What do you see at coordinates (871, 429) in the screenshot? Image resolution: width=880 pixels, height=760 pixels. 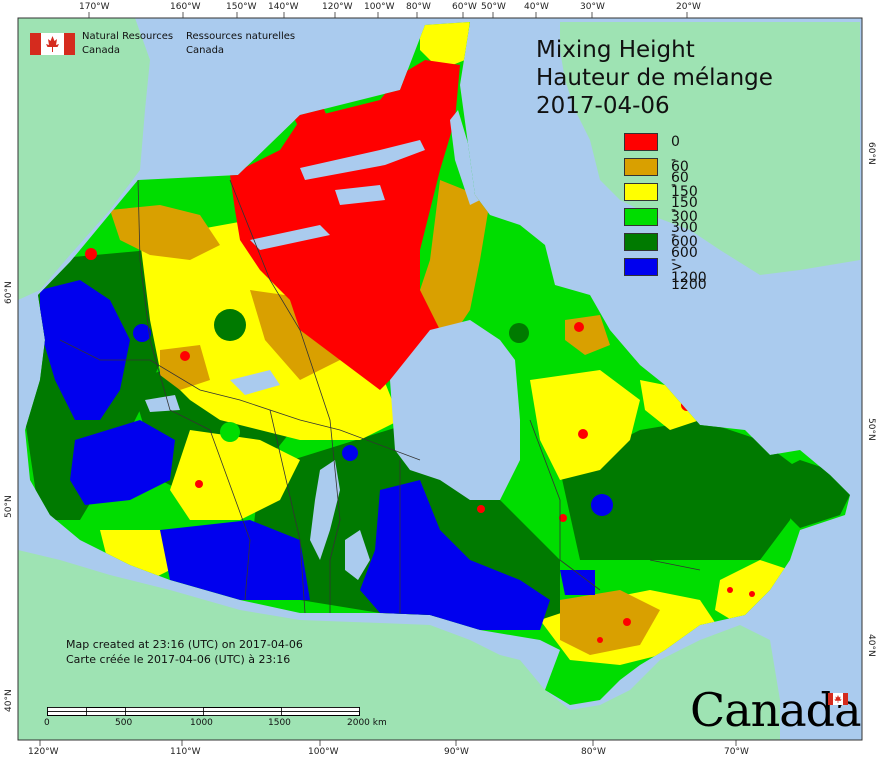 I see `graticule-right-label: 50°N` at bounding box center [871, 429].